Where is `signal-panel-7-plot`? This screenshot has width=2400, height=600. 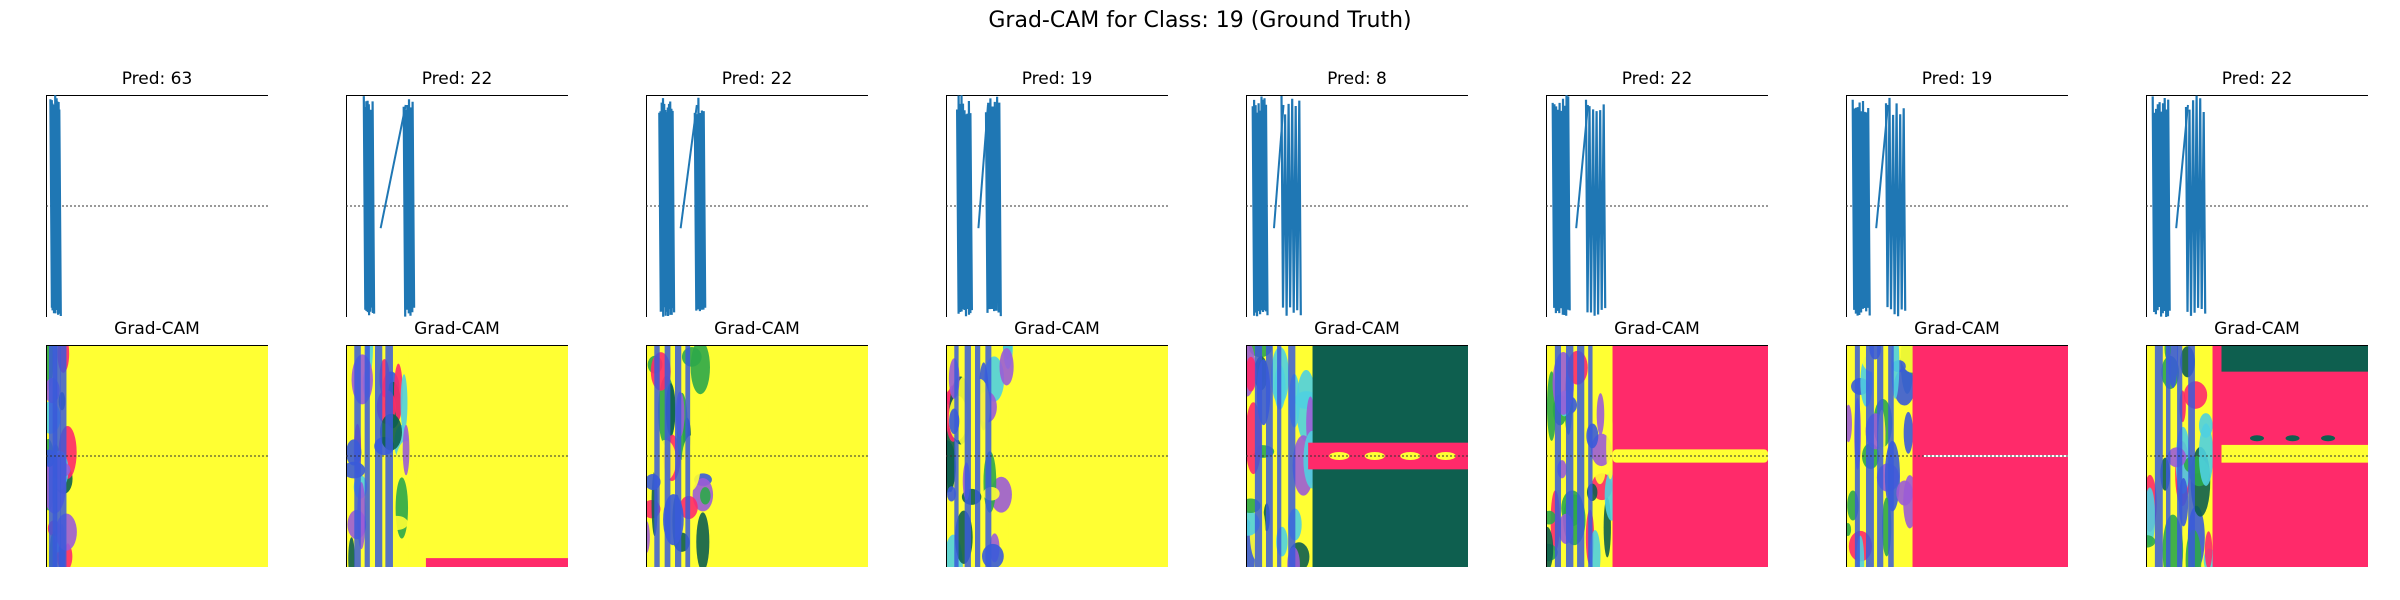
signal-panel-7-plot is located at coordinates (1957, 206).